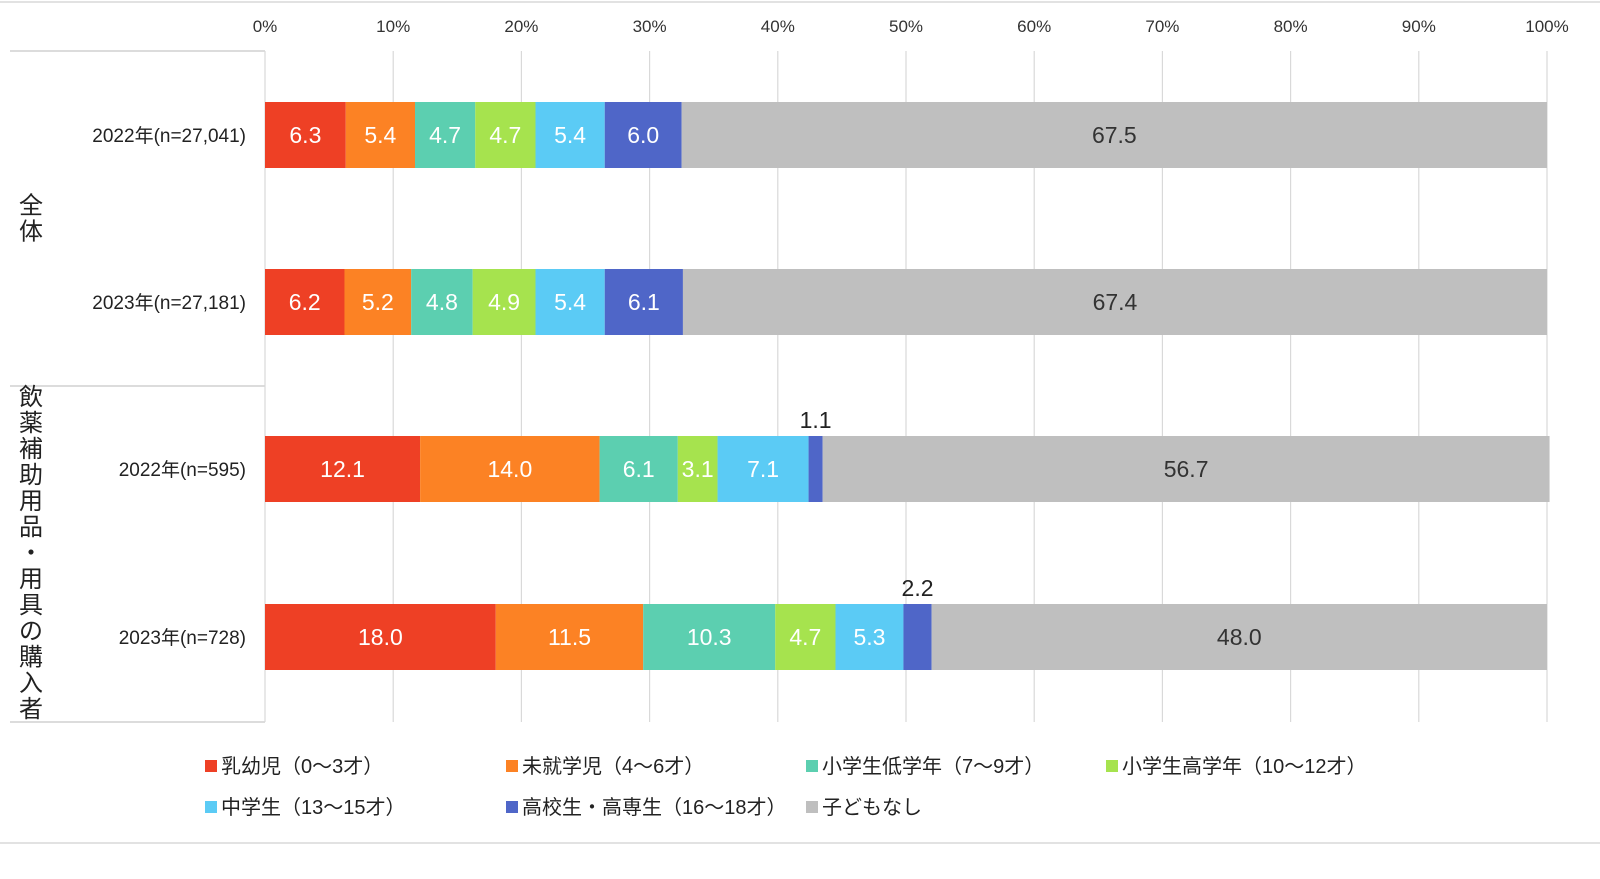 This screenshot has width=1600, height=879. What do you see at coordinates (869, 637) in the screenshot?
I see `data-label: 5.3` at bounding box center [869, 637].